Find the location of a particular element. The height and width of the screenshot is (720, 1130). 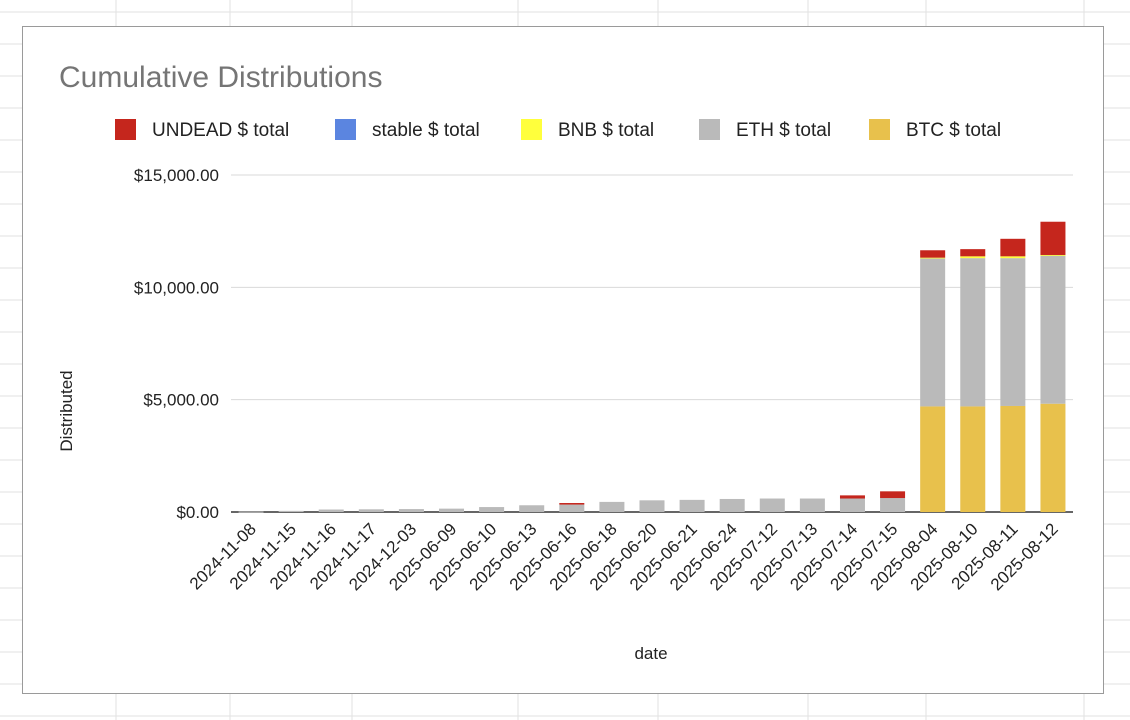

legend-label: stable $ total is located at coordinates (426, 130).